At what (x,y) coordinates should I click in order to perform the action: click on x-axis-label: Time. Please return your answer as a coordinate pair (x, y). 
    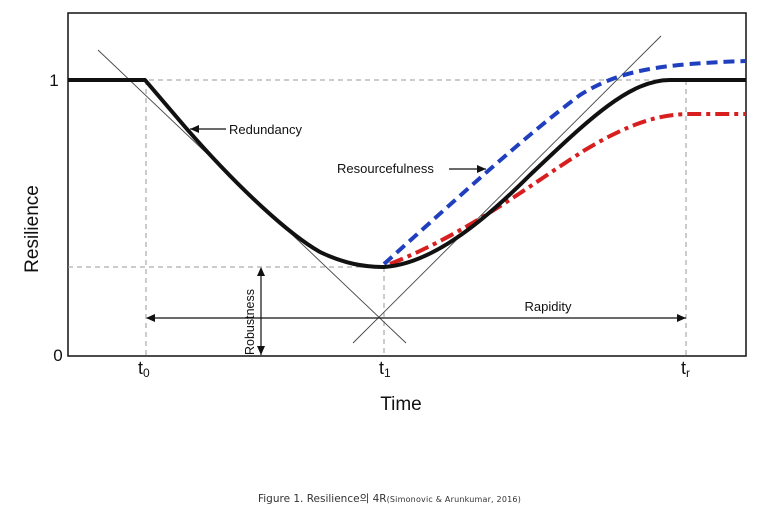
    Looking at the image, I should click on (401, 404).